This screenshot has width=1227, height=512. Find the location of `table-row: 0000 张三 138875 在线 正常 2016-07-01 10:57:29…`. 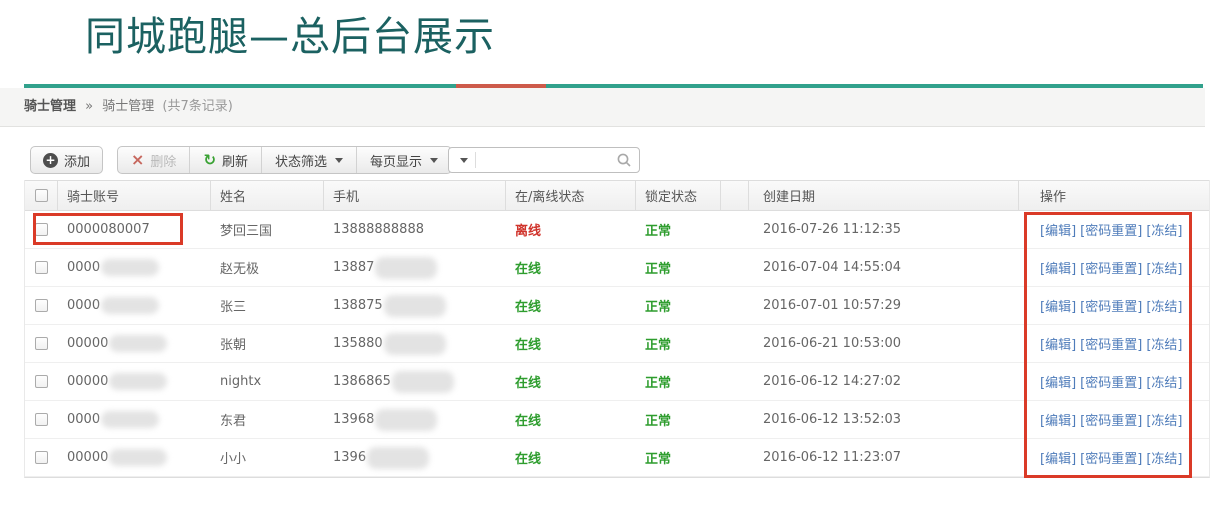

table-row: 0000 张三 138875 在线 正常 2016-07-01 10:57:29… is located at coordinates (617, 306).